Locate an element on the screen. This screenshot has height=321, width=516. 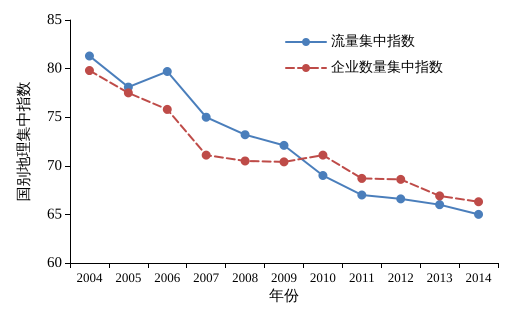
x-tick-label: 2013 is located at coordinates (439, 277).